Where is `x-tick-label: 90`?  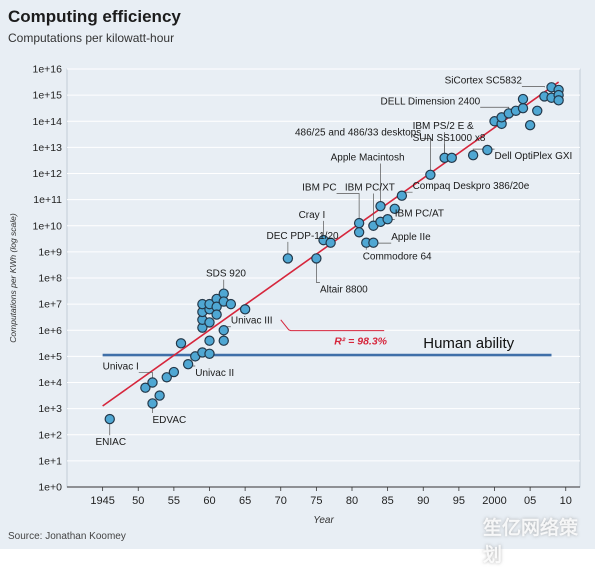 x-tick-label: 90 is located at coordinates (423, 501).